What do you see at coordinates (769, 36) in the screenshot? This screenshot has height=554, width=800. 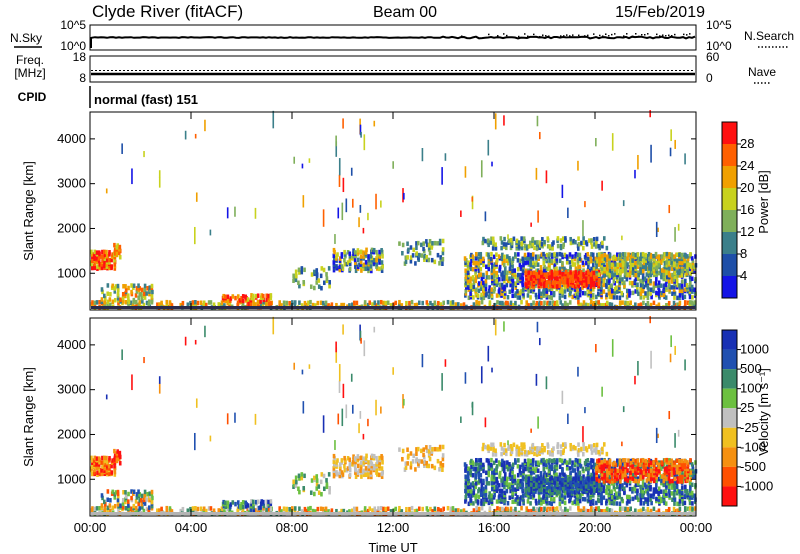 I see `nsearch-label: N.Search` at bounding box center [769, 36].